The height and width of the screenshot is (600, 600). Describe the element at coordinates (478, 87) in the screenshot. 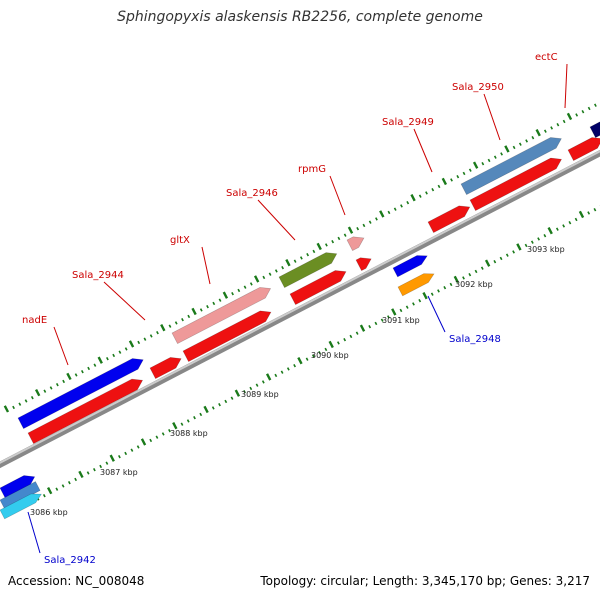

I see `gene-label: Sala_2950` at that location.